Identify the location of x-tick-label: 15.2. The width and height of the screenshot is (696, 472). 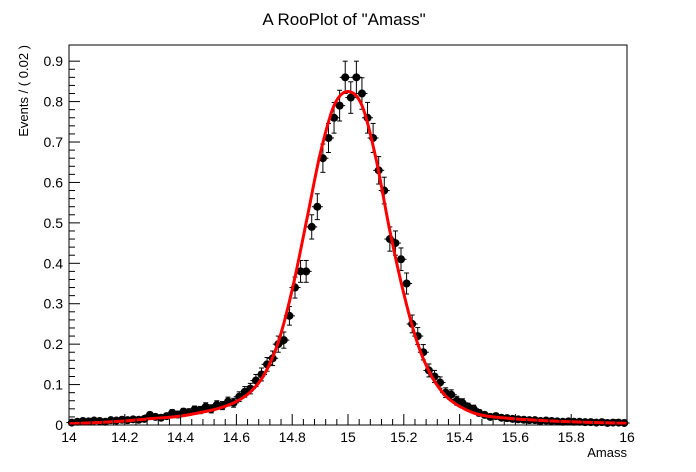
(403, 437).